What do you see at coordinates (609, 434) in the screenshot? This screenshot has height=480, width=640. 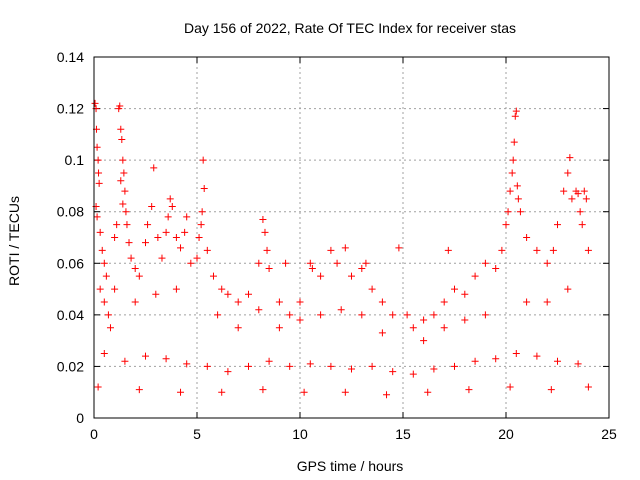 I see `x-tick-label: 25` at bounding box center [609, 434].